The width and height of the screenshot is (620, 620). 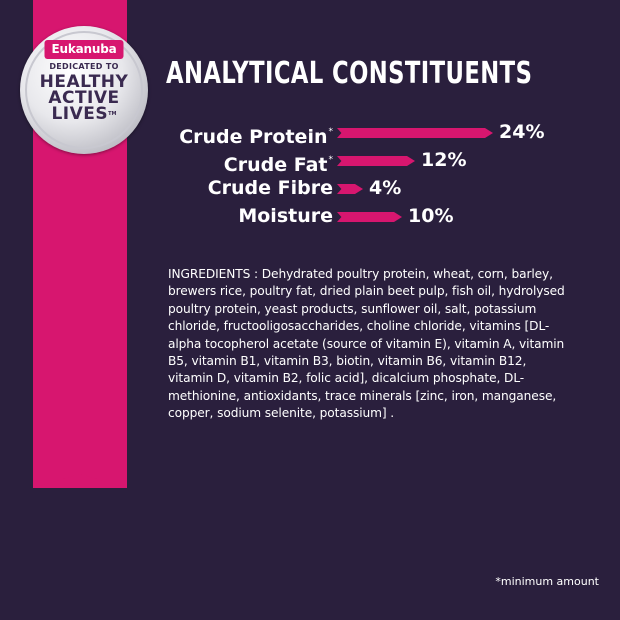 What do you see at coordinates (285, 216) in the screenshot?
I see `constituent-name: Moisture` at bounding box center [285, 216].